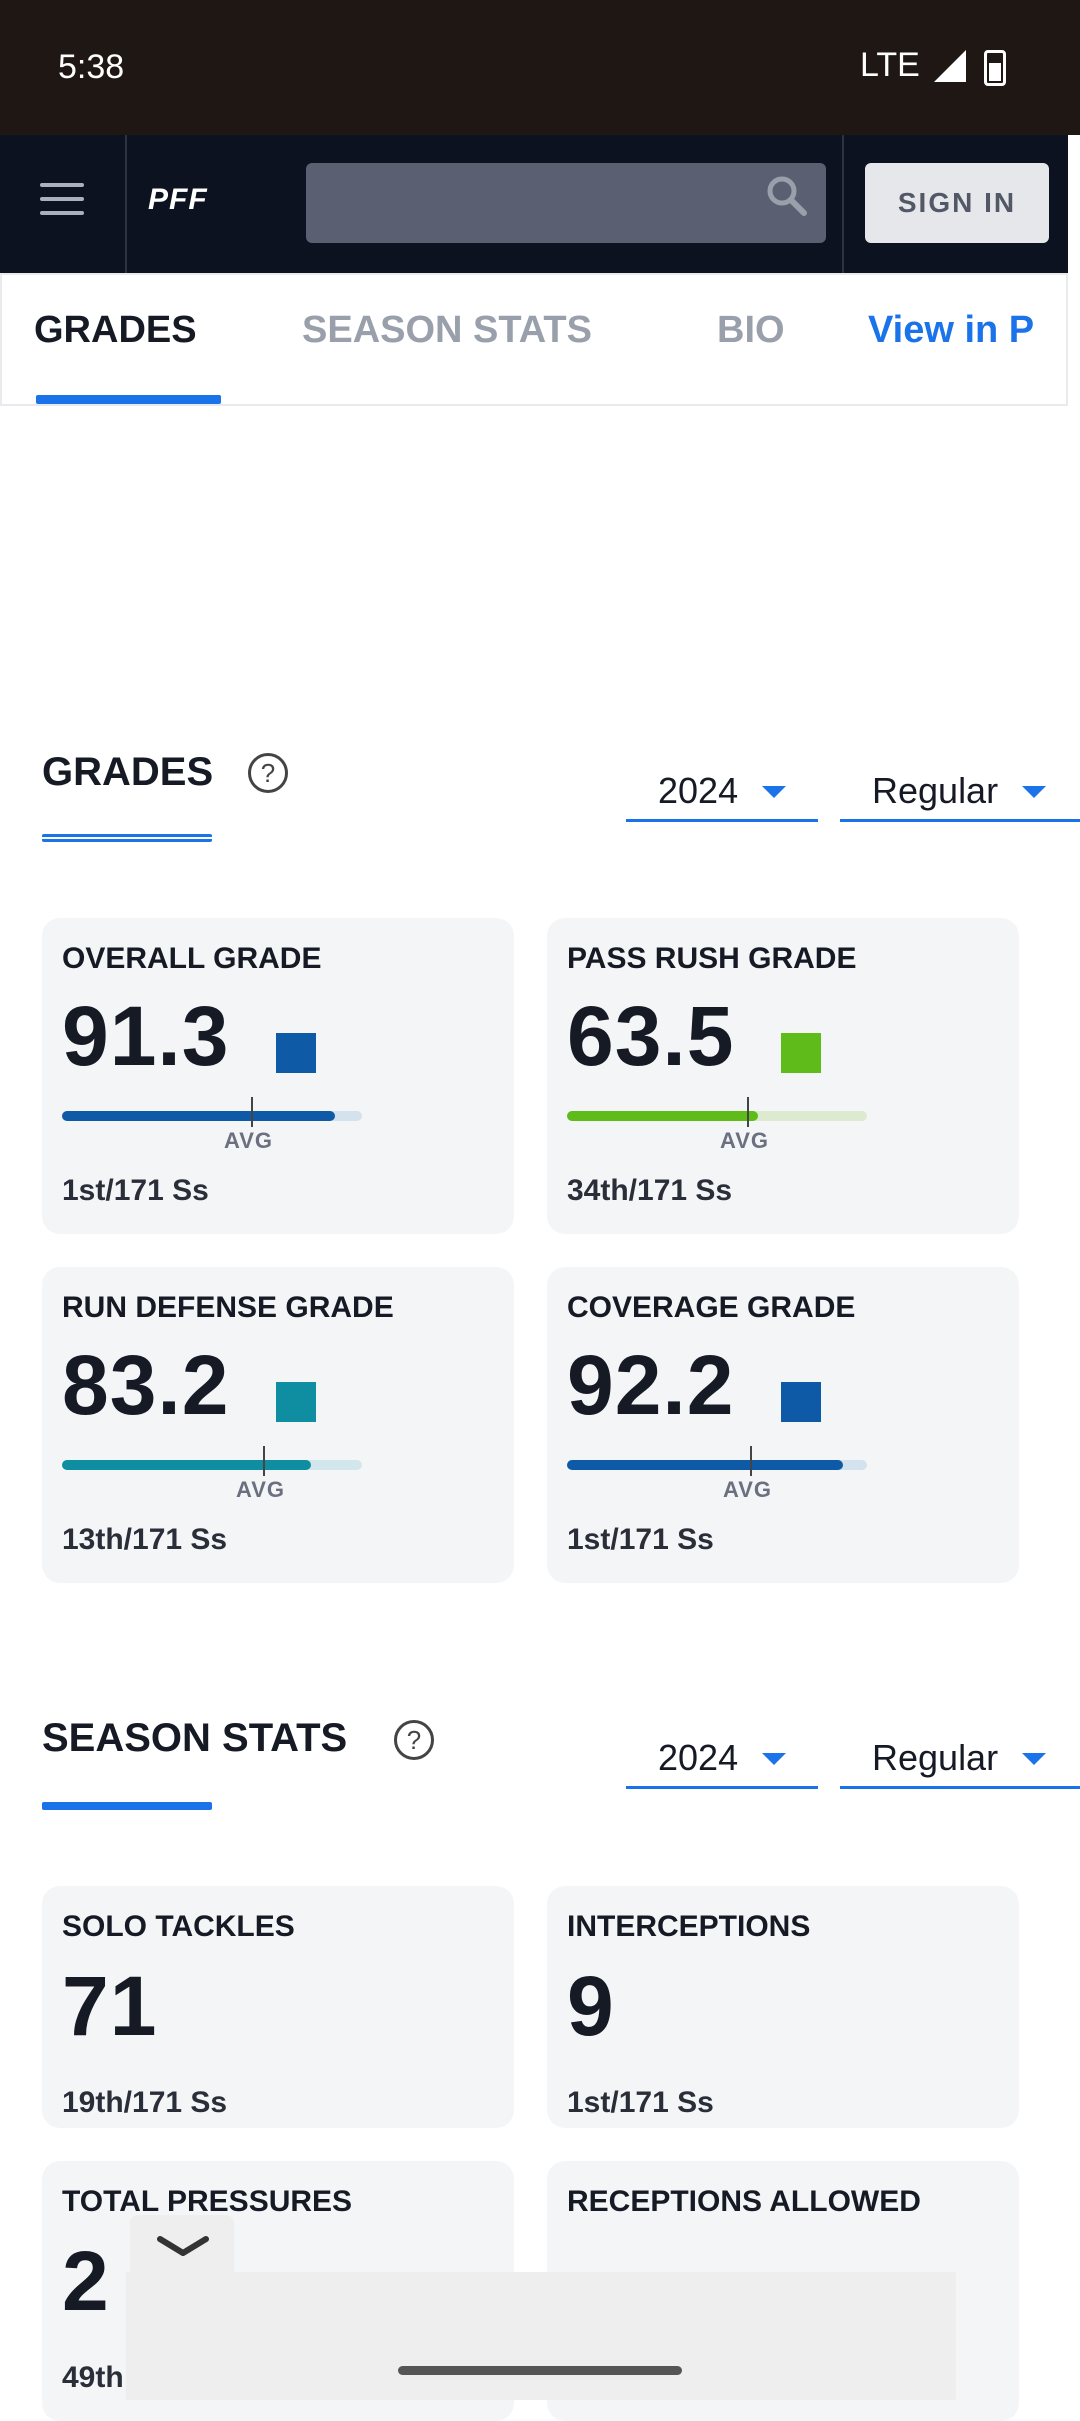 The image size is (1080, 2421). What do you see at coordinates (689, 1926) in the screenshot?
I see `stat-label: INTERCEPTIONS` at bounding box center [689, 1926].